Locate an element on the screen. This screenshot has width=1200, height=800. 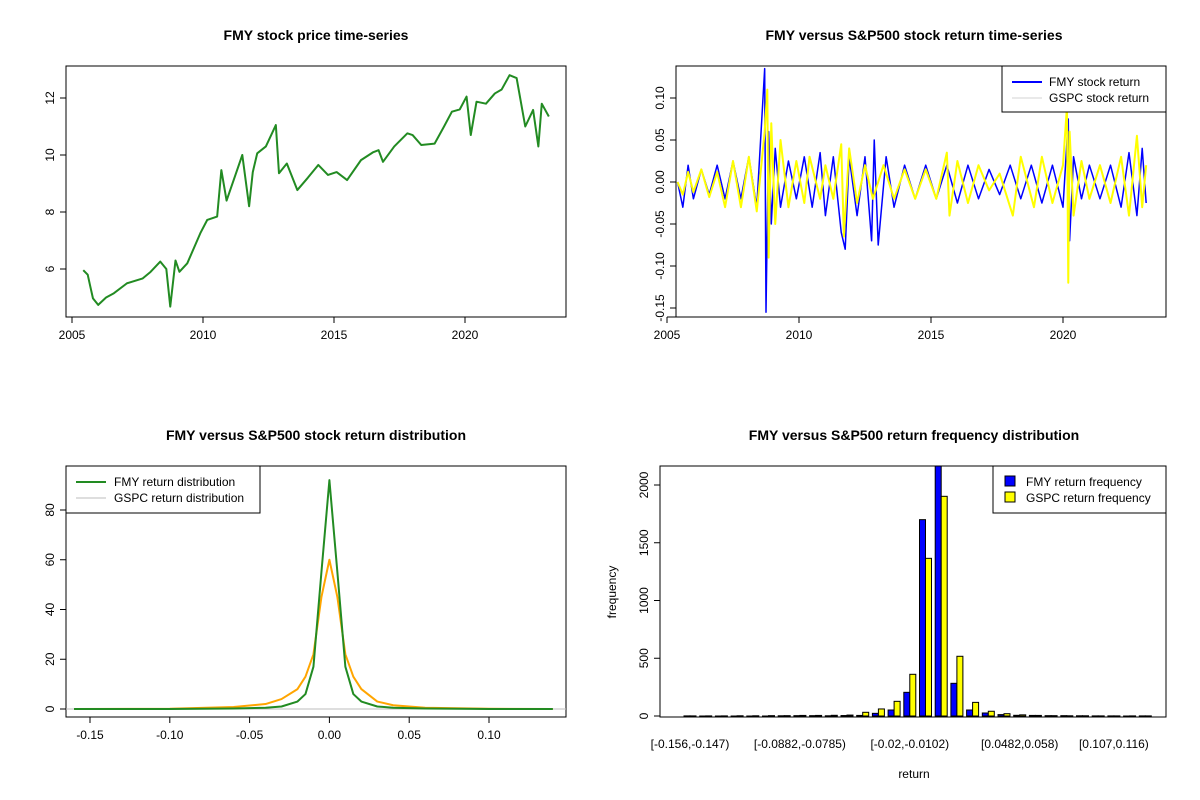
x-tick-label: -0.10 is located at coordinates (170, 735).